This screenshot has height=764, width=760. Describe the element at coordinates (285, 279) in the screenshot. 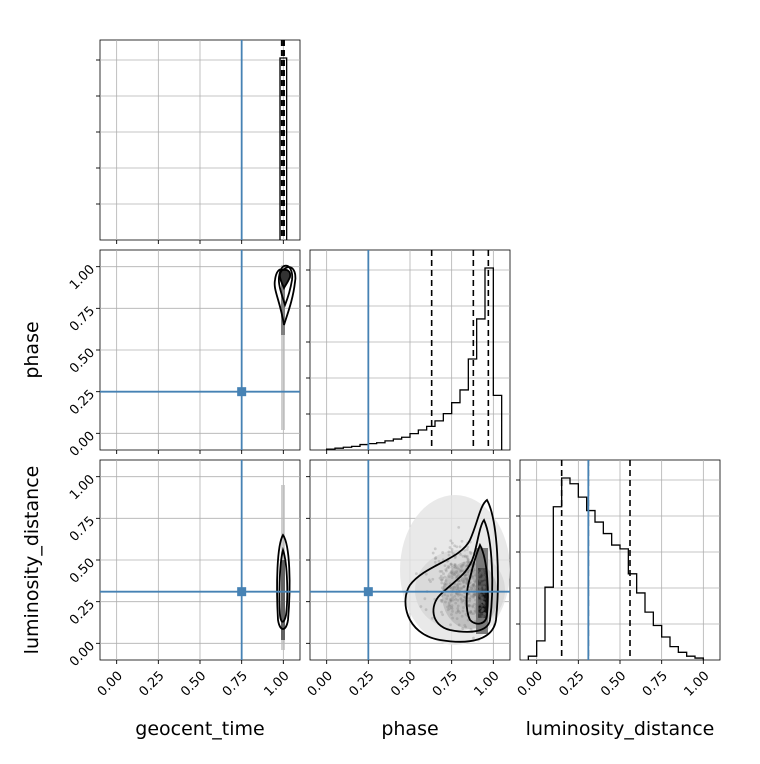

I see `contour-inner-p10` at that location.